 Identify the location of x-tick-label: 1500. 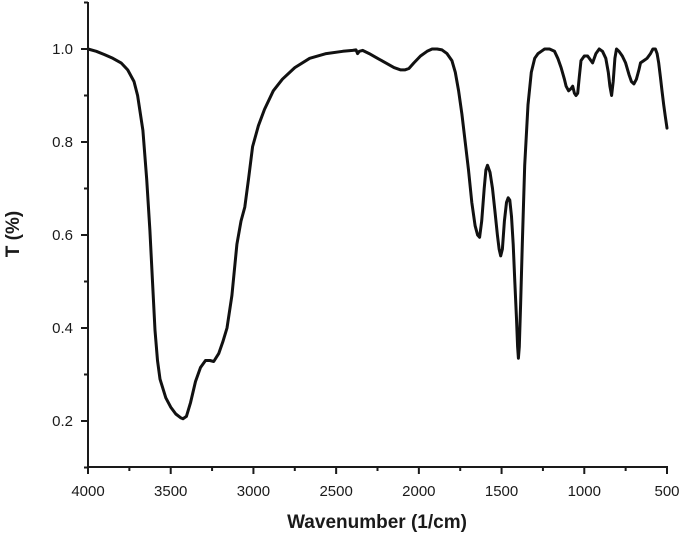
(501, 491).